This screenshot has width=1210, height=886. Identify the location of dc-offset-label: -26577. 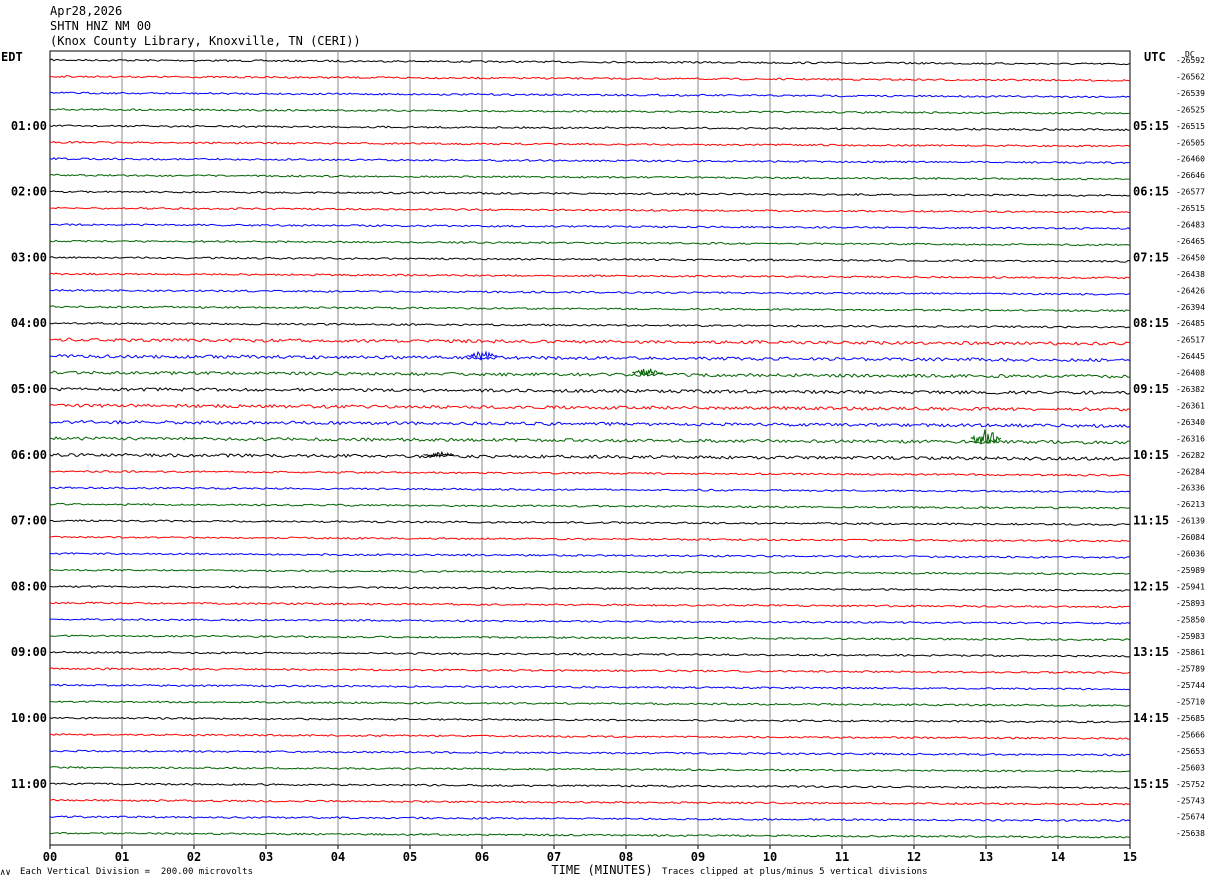
(1190, 192).